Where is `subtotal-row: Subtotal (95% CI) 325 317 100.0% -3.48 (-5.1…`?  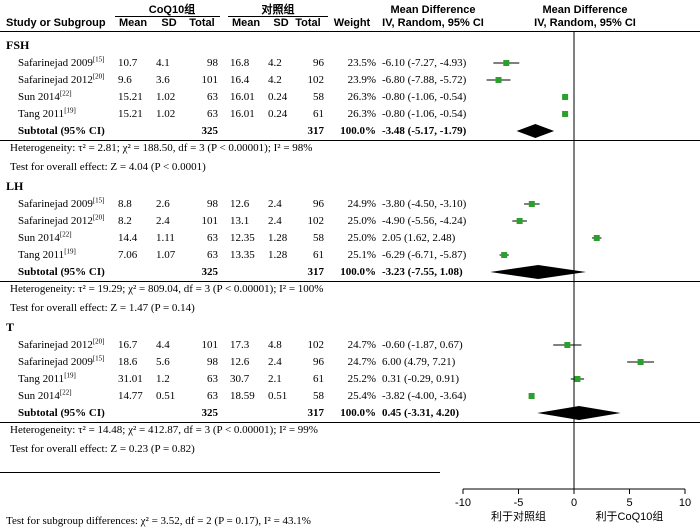
subtotal-row: Subtotal (95% CI) 325 317 100.0% -3.48 (-5.1… is located at coordinates (350, 131).